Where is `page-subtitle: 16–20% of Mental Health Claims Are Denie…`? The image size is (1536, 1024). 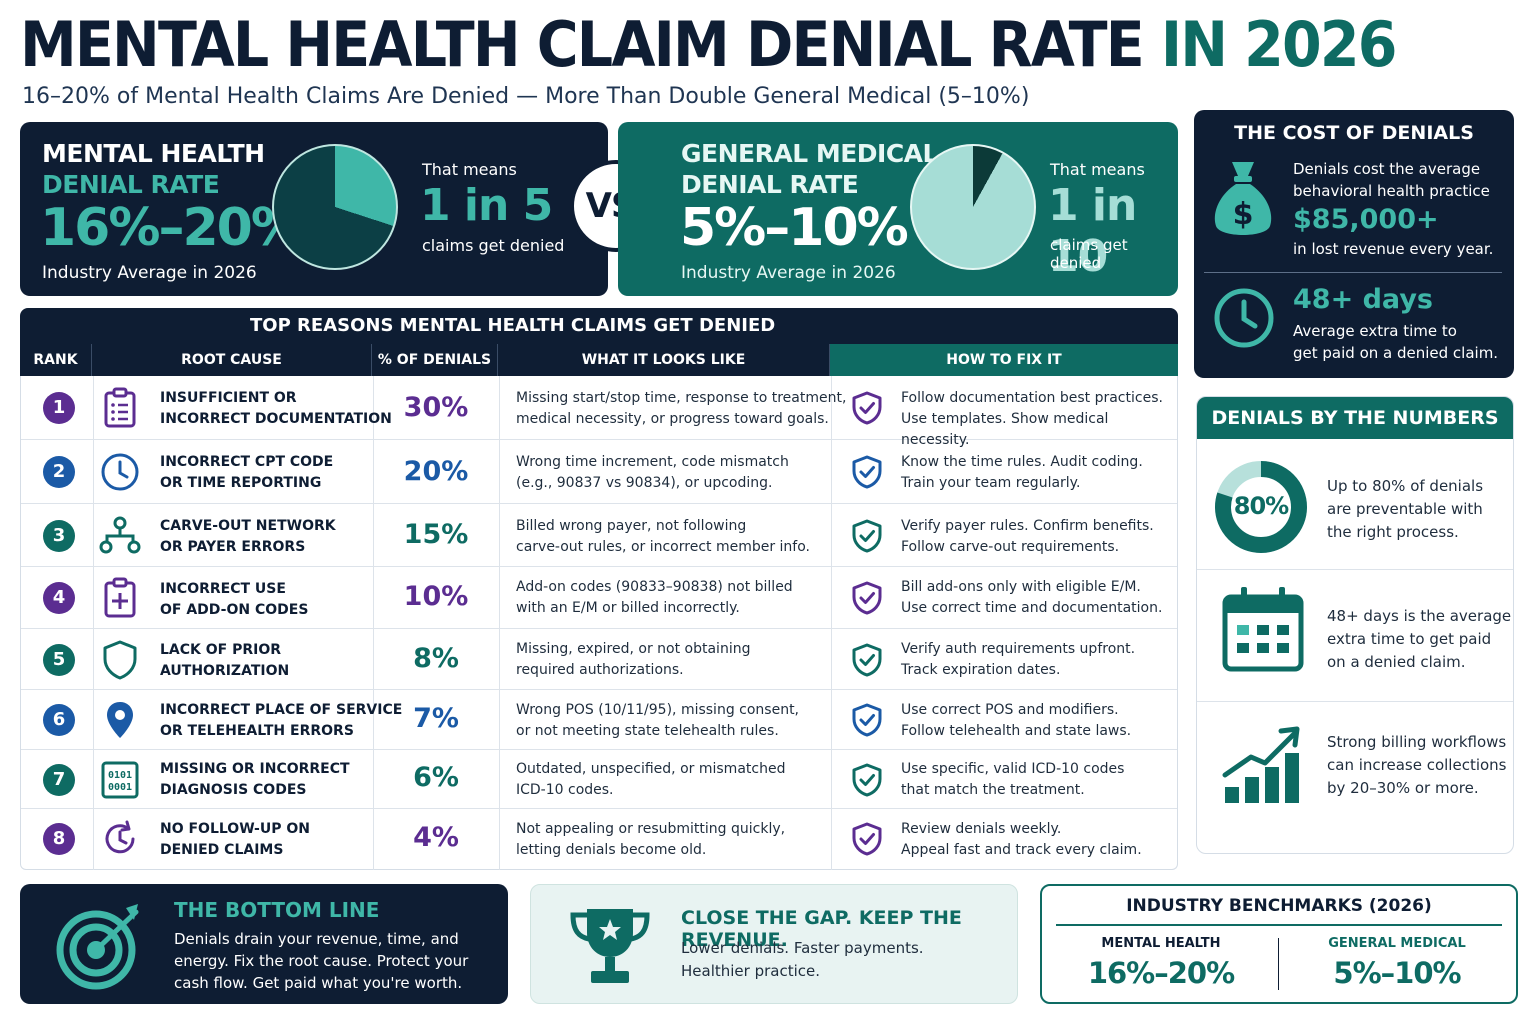
page-subtitle: 16–20% of Mental Health Claims Are Denie… is located at coordinates (526, 96).